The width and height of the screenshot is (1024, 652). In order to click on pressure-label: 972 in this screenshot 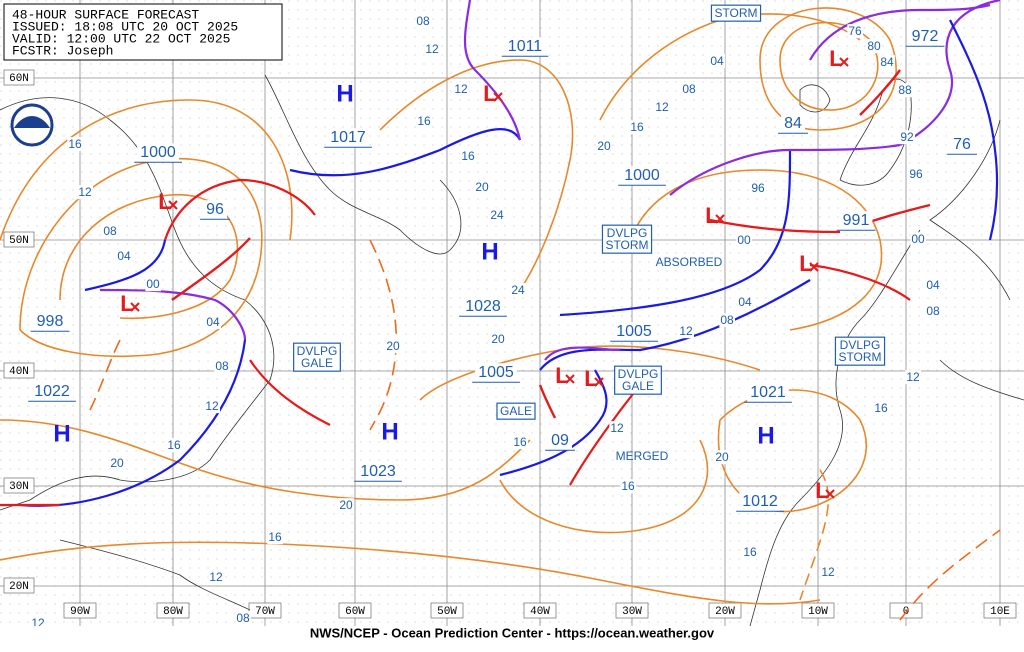, I will do `click(925, 36)`.